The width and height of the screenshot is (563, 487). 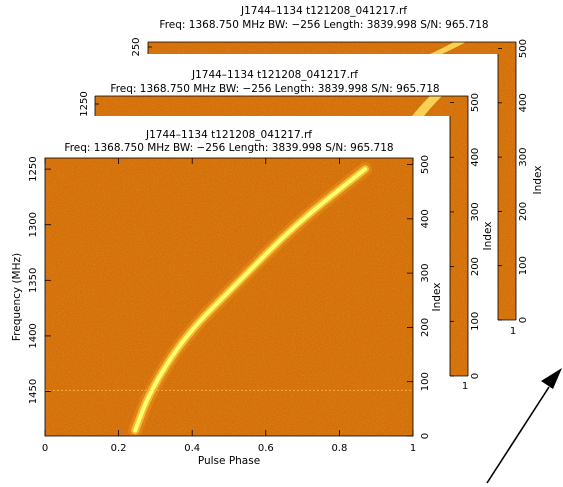 What do you see at coordinates (33, 168) in the screenshot?
I see `y-tick-label: 1250` at bounding box center [33, 168].